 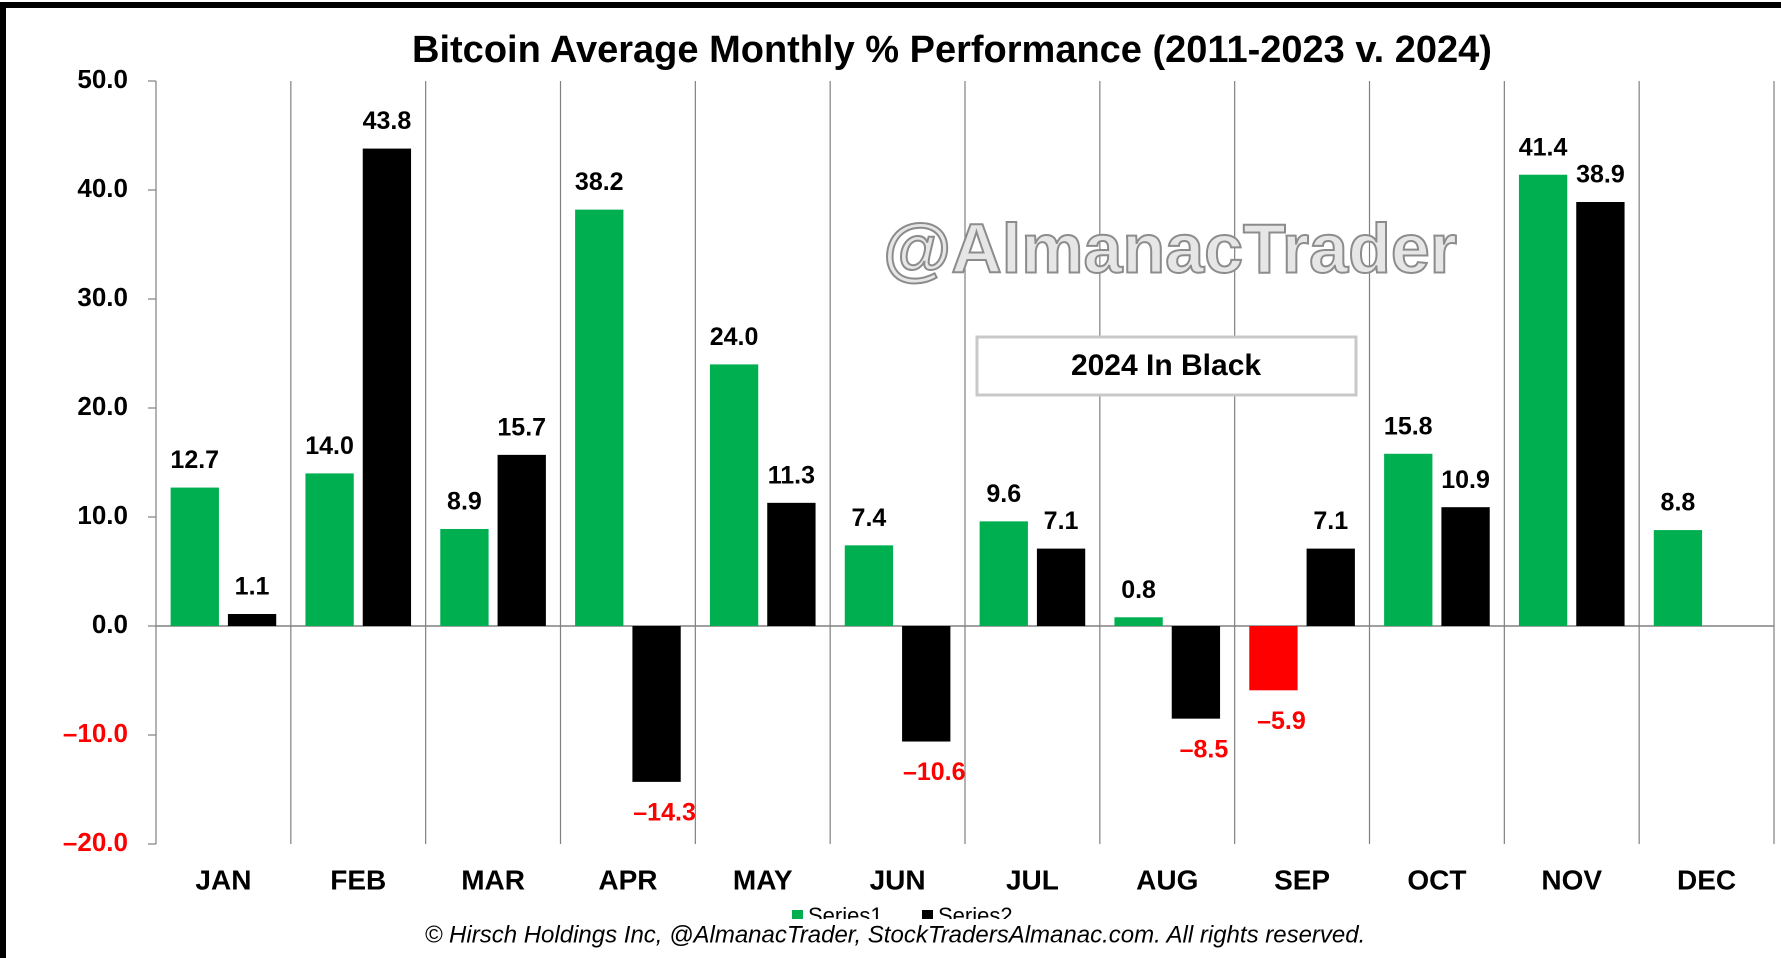 I want to click on data-label: 15.7, so click(x=521, y=427).